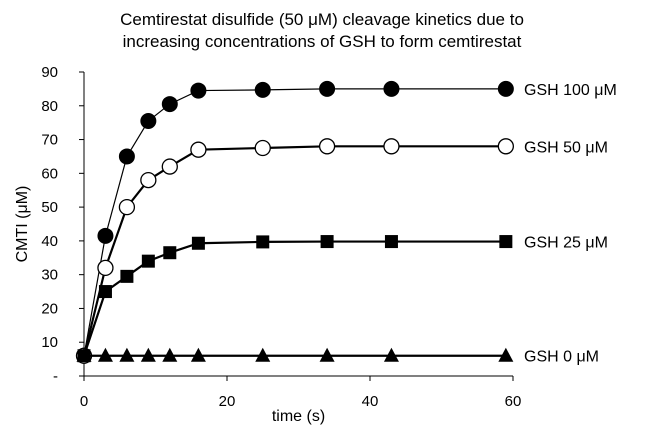  Describe the element at coordinates (84, 401) in the screenshot. I see `x-tick-label: 0` at that location.